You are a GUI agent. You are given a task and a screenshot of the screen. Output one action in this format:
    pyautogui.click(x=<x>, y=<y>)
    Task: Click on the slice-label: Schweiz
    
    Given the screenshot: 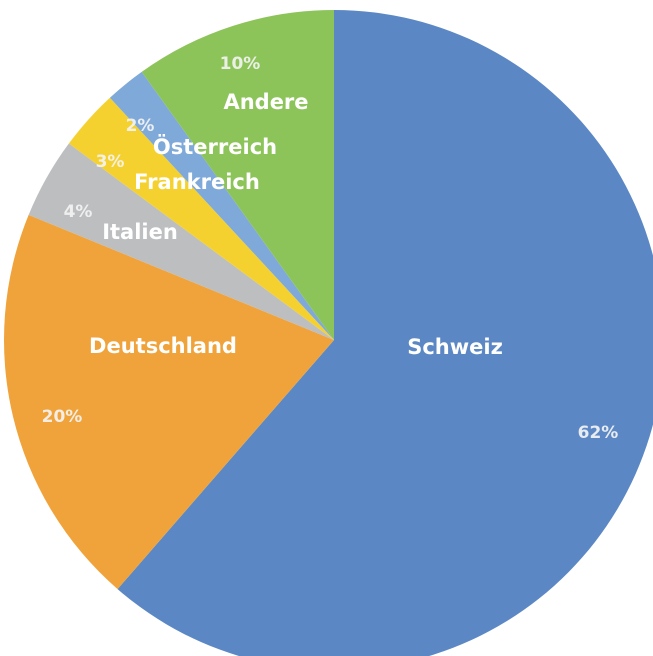 What is the action you would take?
    pyautogui.click(x=455, y=347)
    